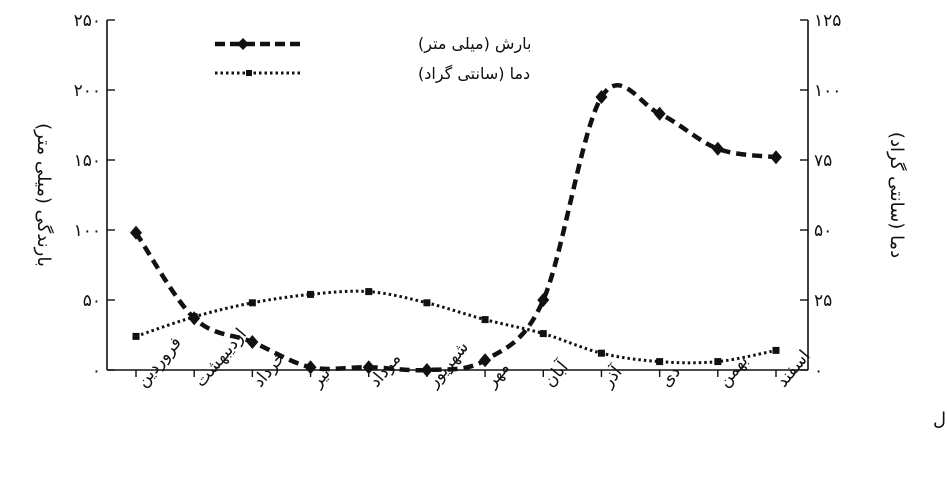 Image resolution: width=947 pixels, height=481 pixels. What do you see at coordinates (92, 301) in the screenshot?
I see `left-tick-label: ۵۰` at bounding box center [92, 301].